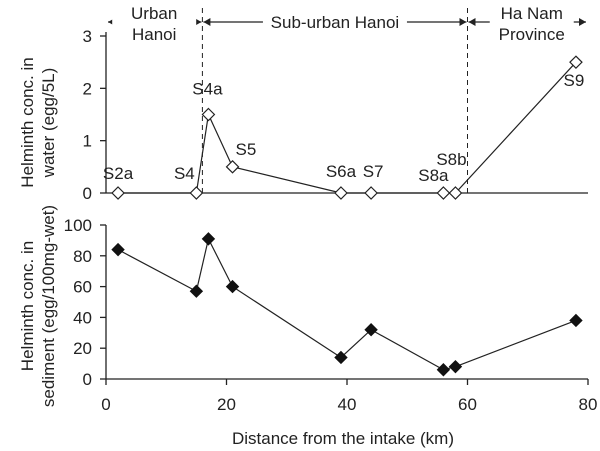 Image resolution: width=600 pixels, height=451 pixels. I want to click on sediment-y-tick-label: 100, so click(78, 225).